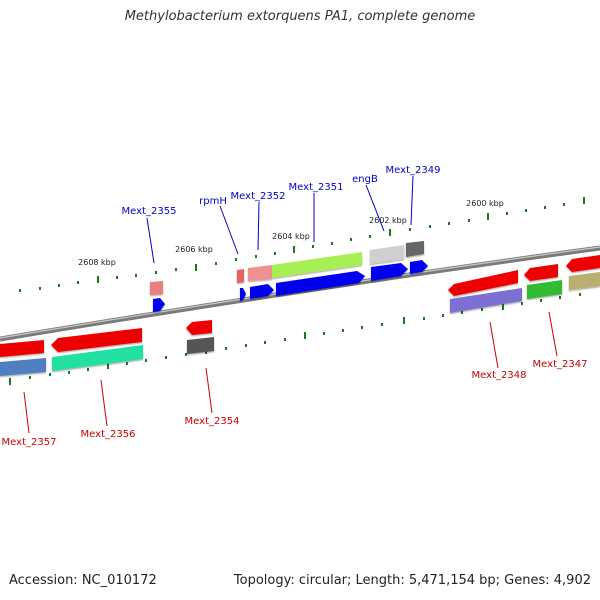  I want to click on outer-reverse-features, so click(287, 268).